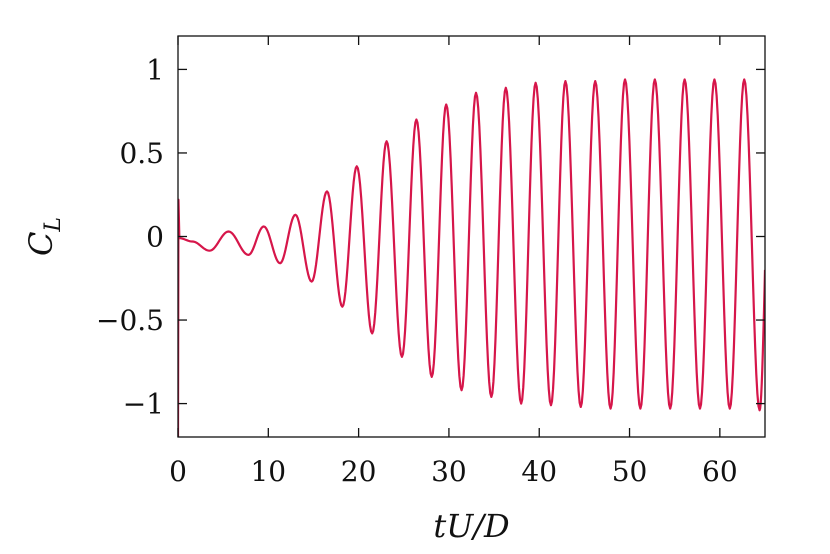 The width and height of the screenshot is (830, 554). I want to click on x-tick-label: 0, so click(178, 471).